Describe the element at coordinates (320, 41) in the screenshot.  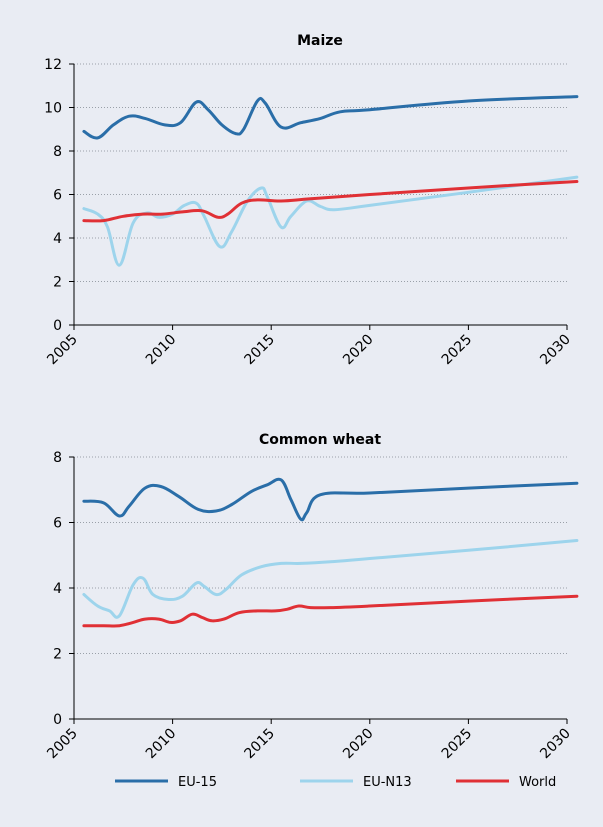
I see `maize-chart-title: Maize` at that location.